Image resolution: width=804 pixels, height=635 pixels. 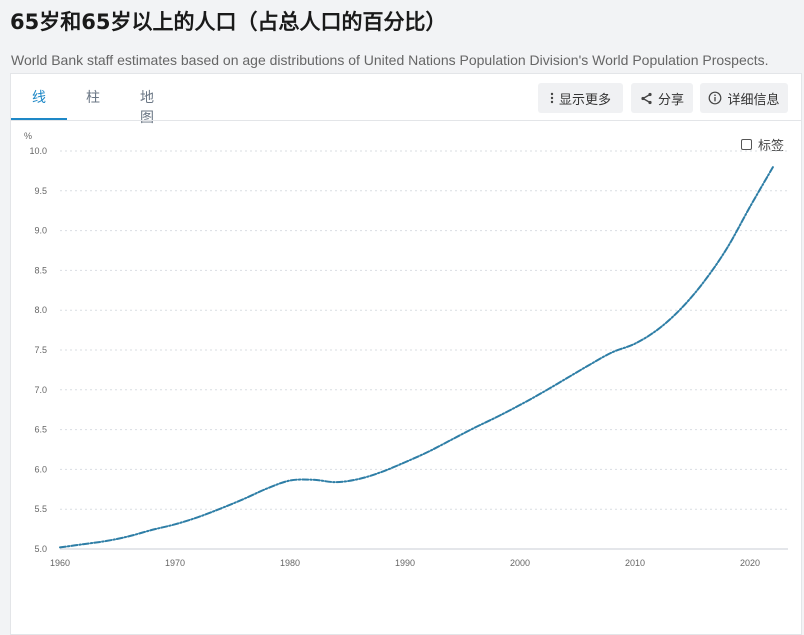 What do you see at coordinates (746, 144) in the screenshot?
I see `label-checkbox` at bounding box center [746, 144].